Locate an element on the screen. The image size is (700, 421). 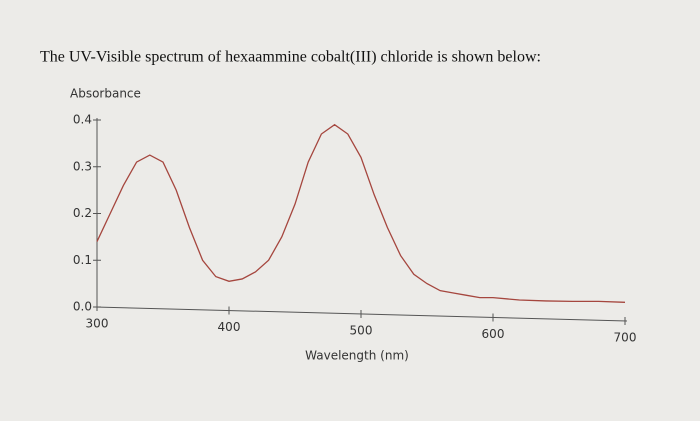
x-axis-label: Wavelength (nm) is located at coordinates (357, 356).